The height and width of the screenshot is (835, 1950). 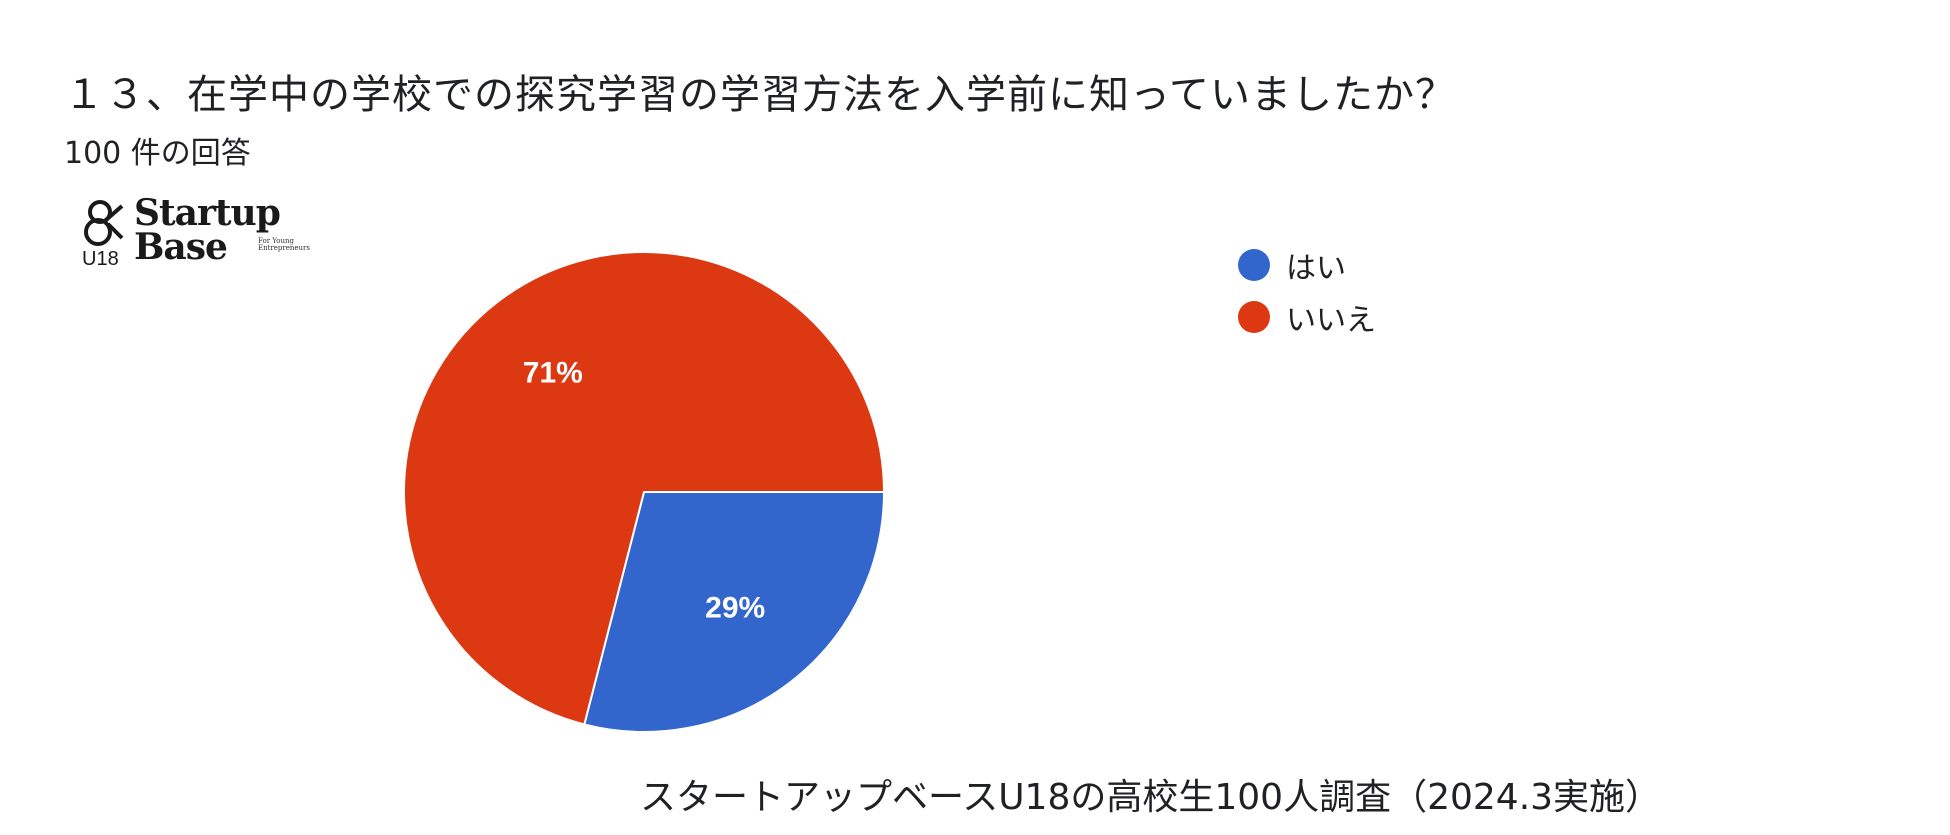 I want to click on legend-swatch-yes, so click(x=1254, y=265).